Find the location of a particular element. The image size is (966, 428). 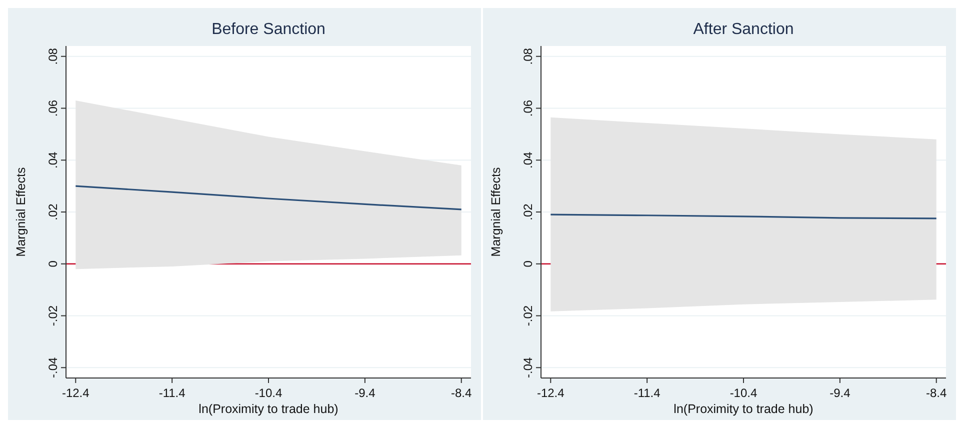

chart-title: After Sanction is located at coordinates (743, 29).